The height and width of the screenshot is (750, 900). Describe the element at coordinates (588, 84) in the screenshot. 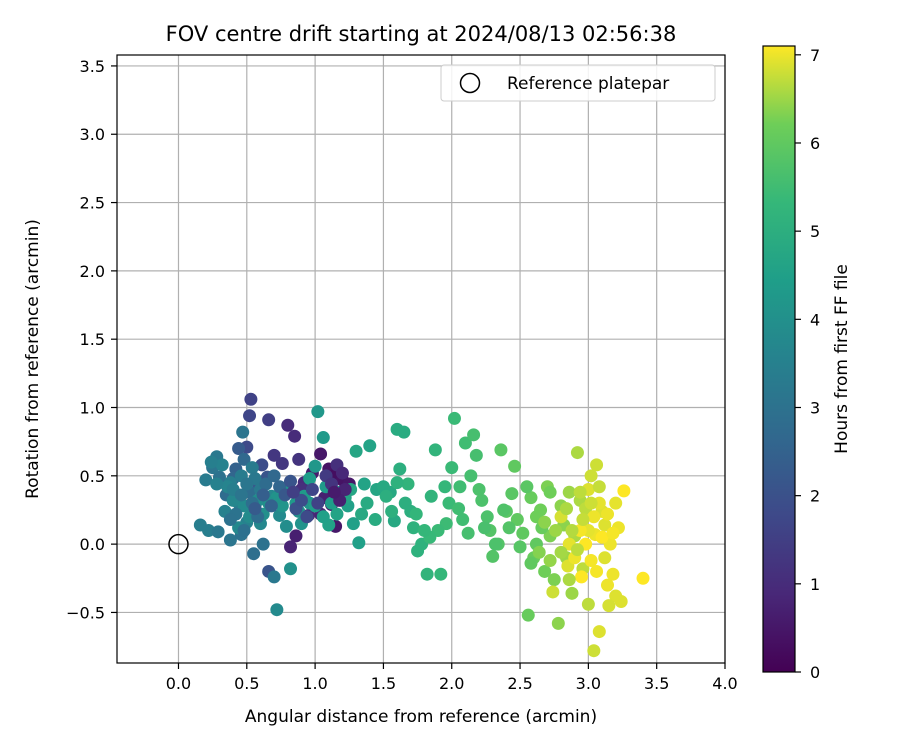

I see `legend-entry-reference: Reference platepar` at that location.